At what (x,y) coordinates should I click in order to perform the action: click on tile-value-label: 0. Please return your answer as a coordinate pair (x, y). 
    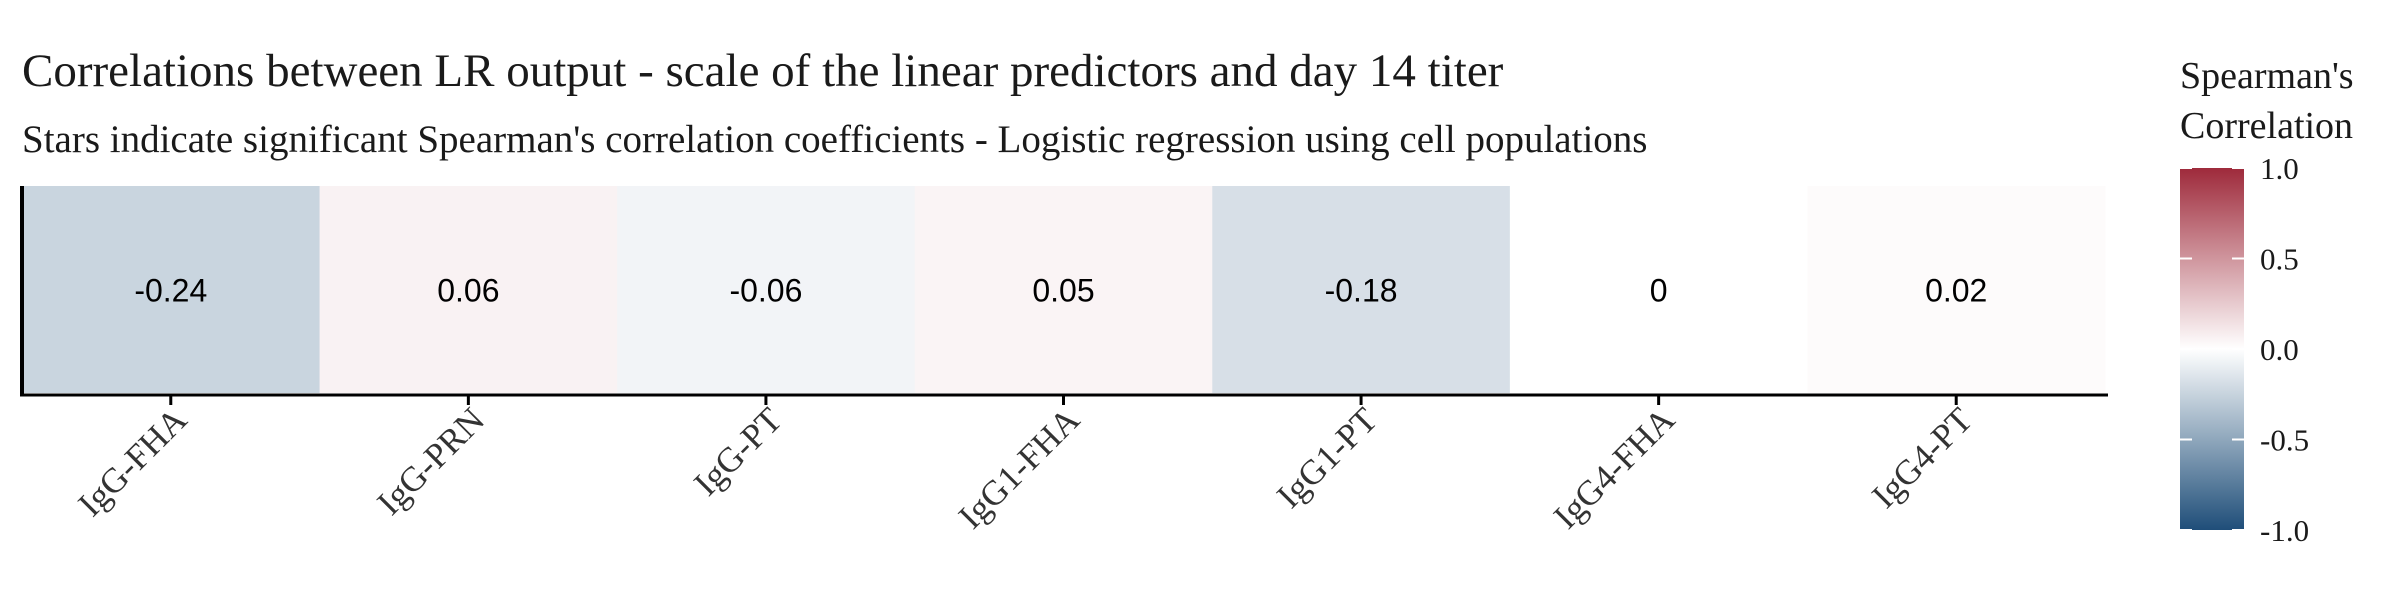
    Looking at the image, I should click on (1659, 291).